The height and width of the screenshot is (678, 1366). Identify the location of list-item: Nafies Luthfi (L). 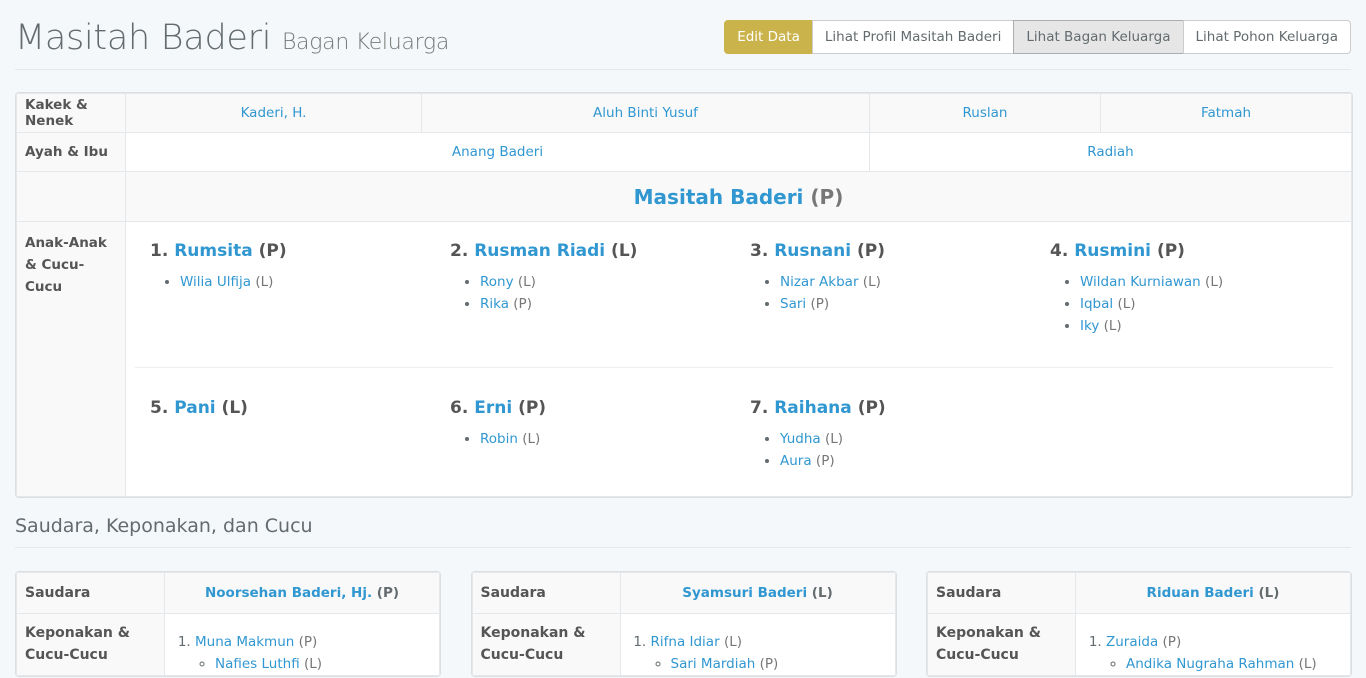
(327, 664).